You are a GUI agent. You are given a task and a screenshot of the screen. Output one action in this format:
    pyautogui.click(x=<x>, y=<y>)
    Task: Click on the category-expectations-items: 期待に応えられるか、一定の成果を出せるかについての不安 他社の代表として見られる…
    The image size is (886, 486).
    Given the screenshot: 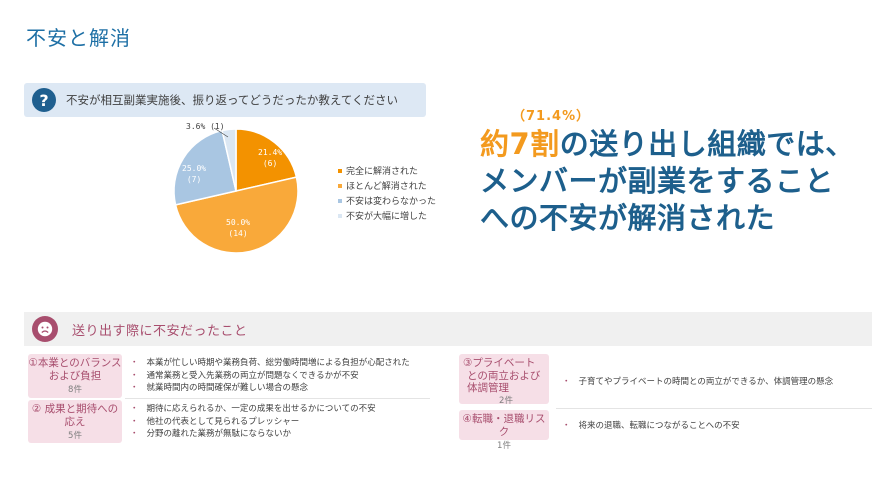 What is the action you would take?
    pyautogui.click(x=253, y=422)
    